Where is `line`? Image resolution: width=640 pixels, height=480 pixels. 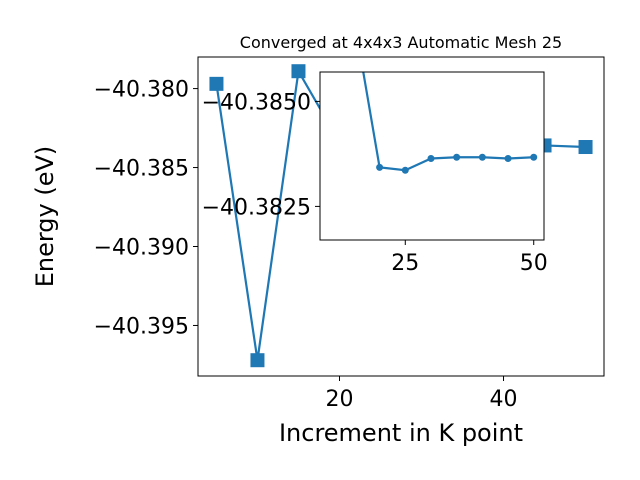 line is located at coordinates (448, 122).